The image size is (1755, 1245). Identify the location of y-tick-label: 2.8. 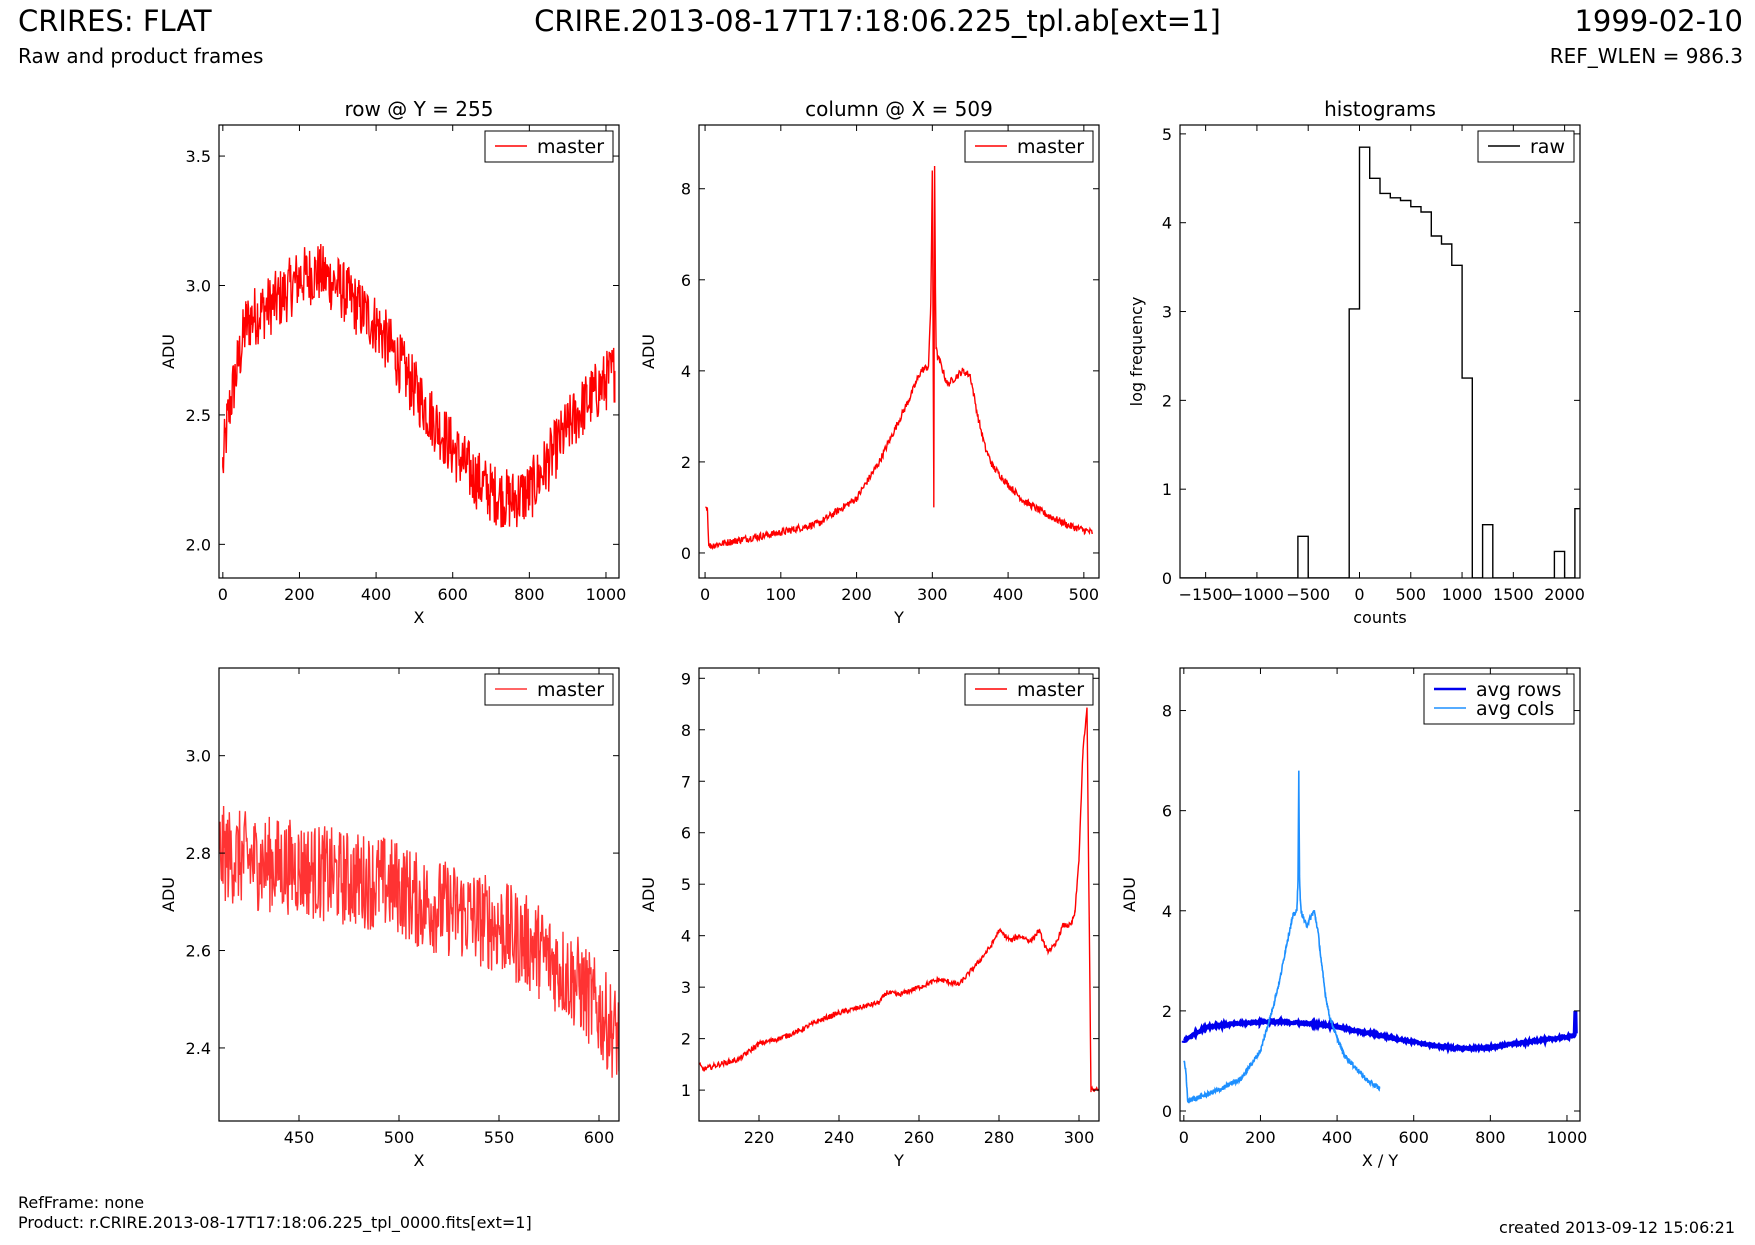
(198, 853).